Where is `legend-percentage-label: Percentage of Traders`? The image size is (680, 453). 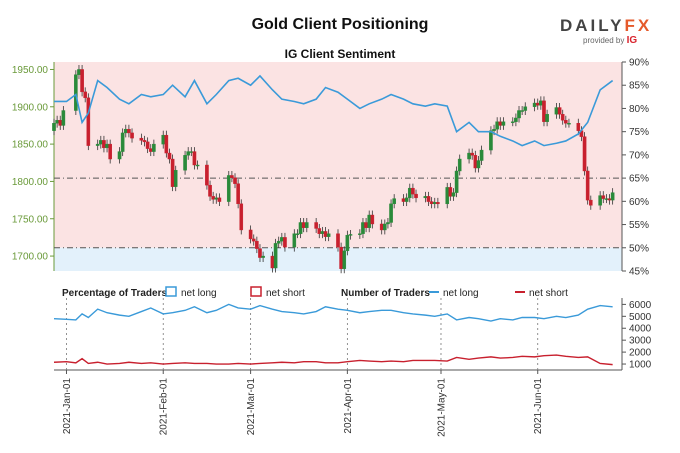 legend-percentage-label: Percentage of Traders is located at coordinates (114, 293).